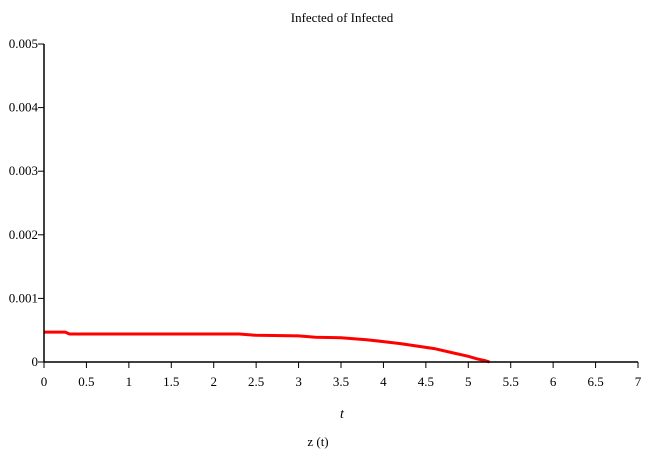  I want to click on x-tick-label: 0.5, so click(86, 381).